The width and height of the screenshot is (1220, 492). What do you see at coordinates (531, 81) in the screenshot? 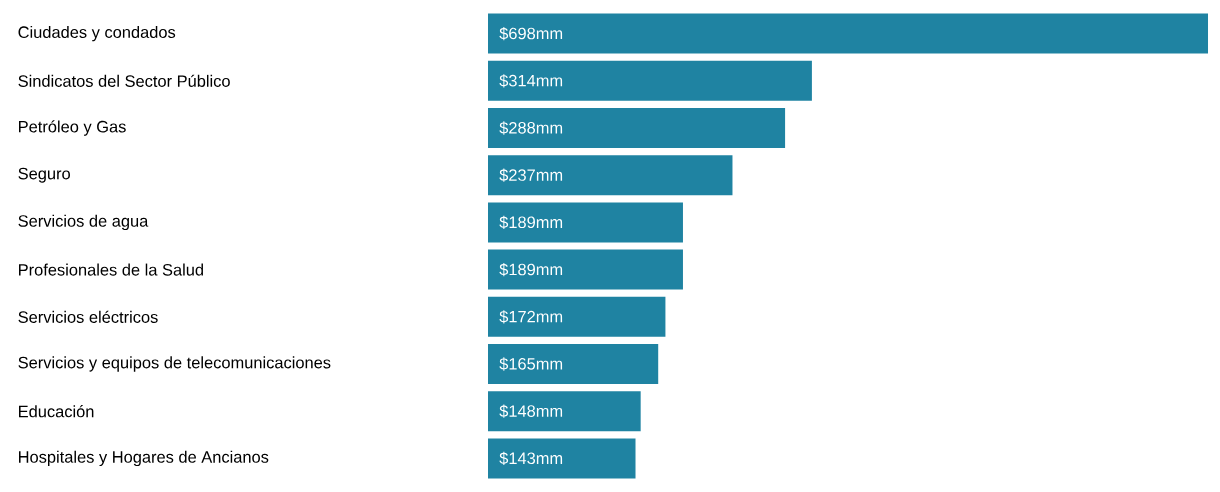
I see `data-label: $314mm` at bounding box center [531, 81].